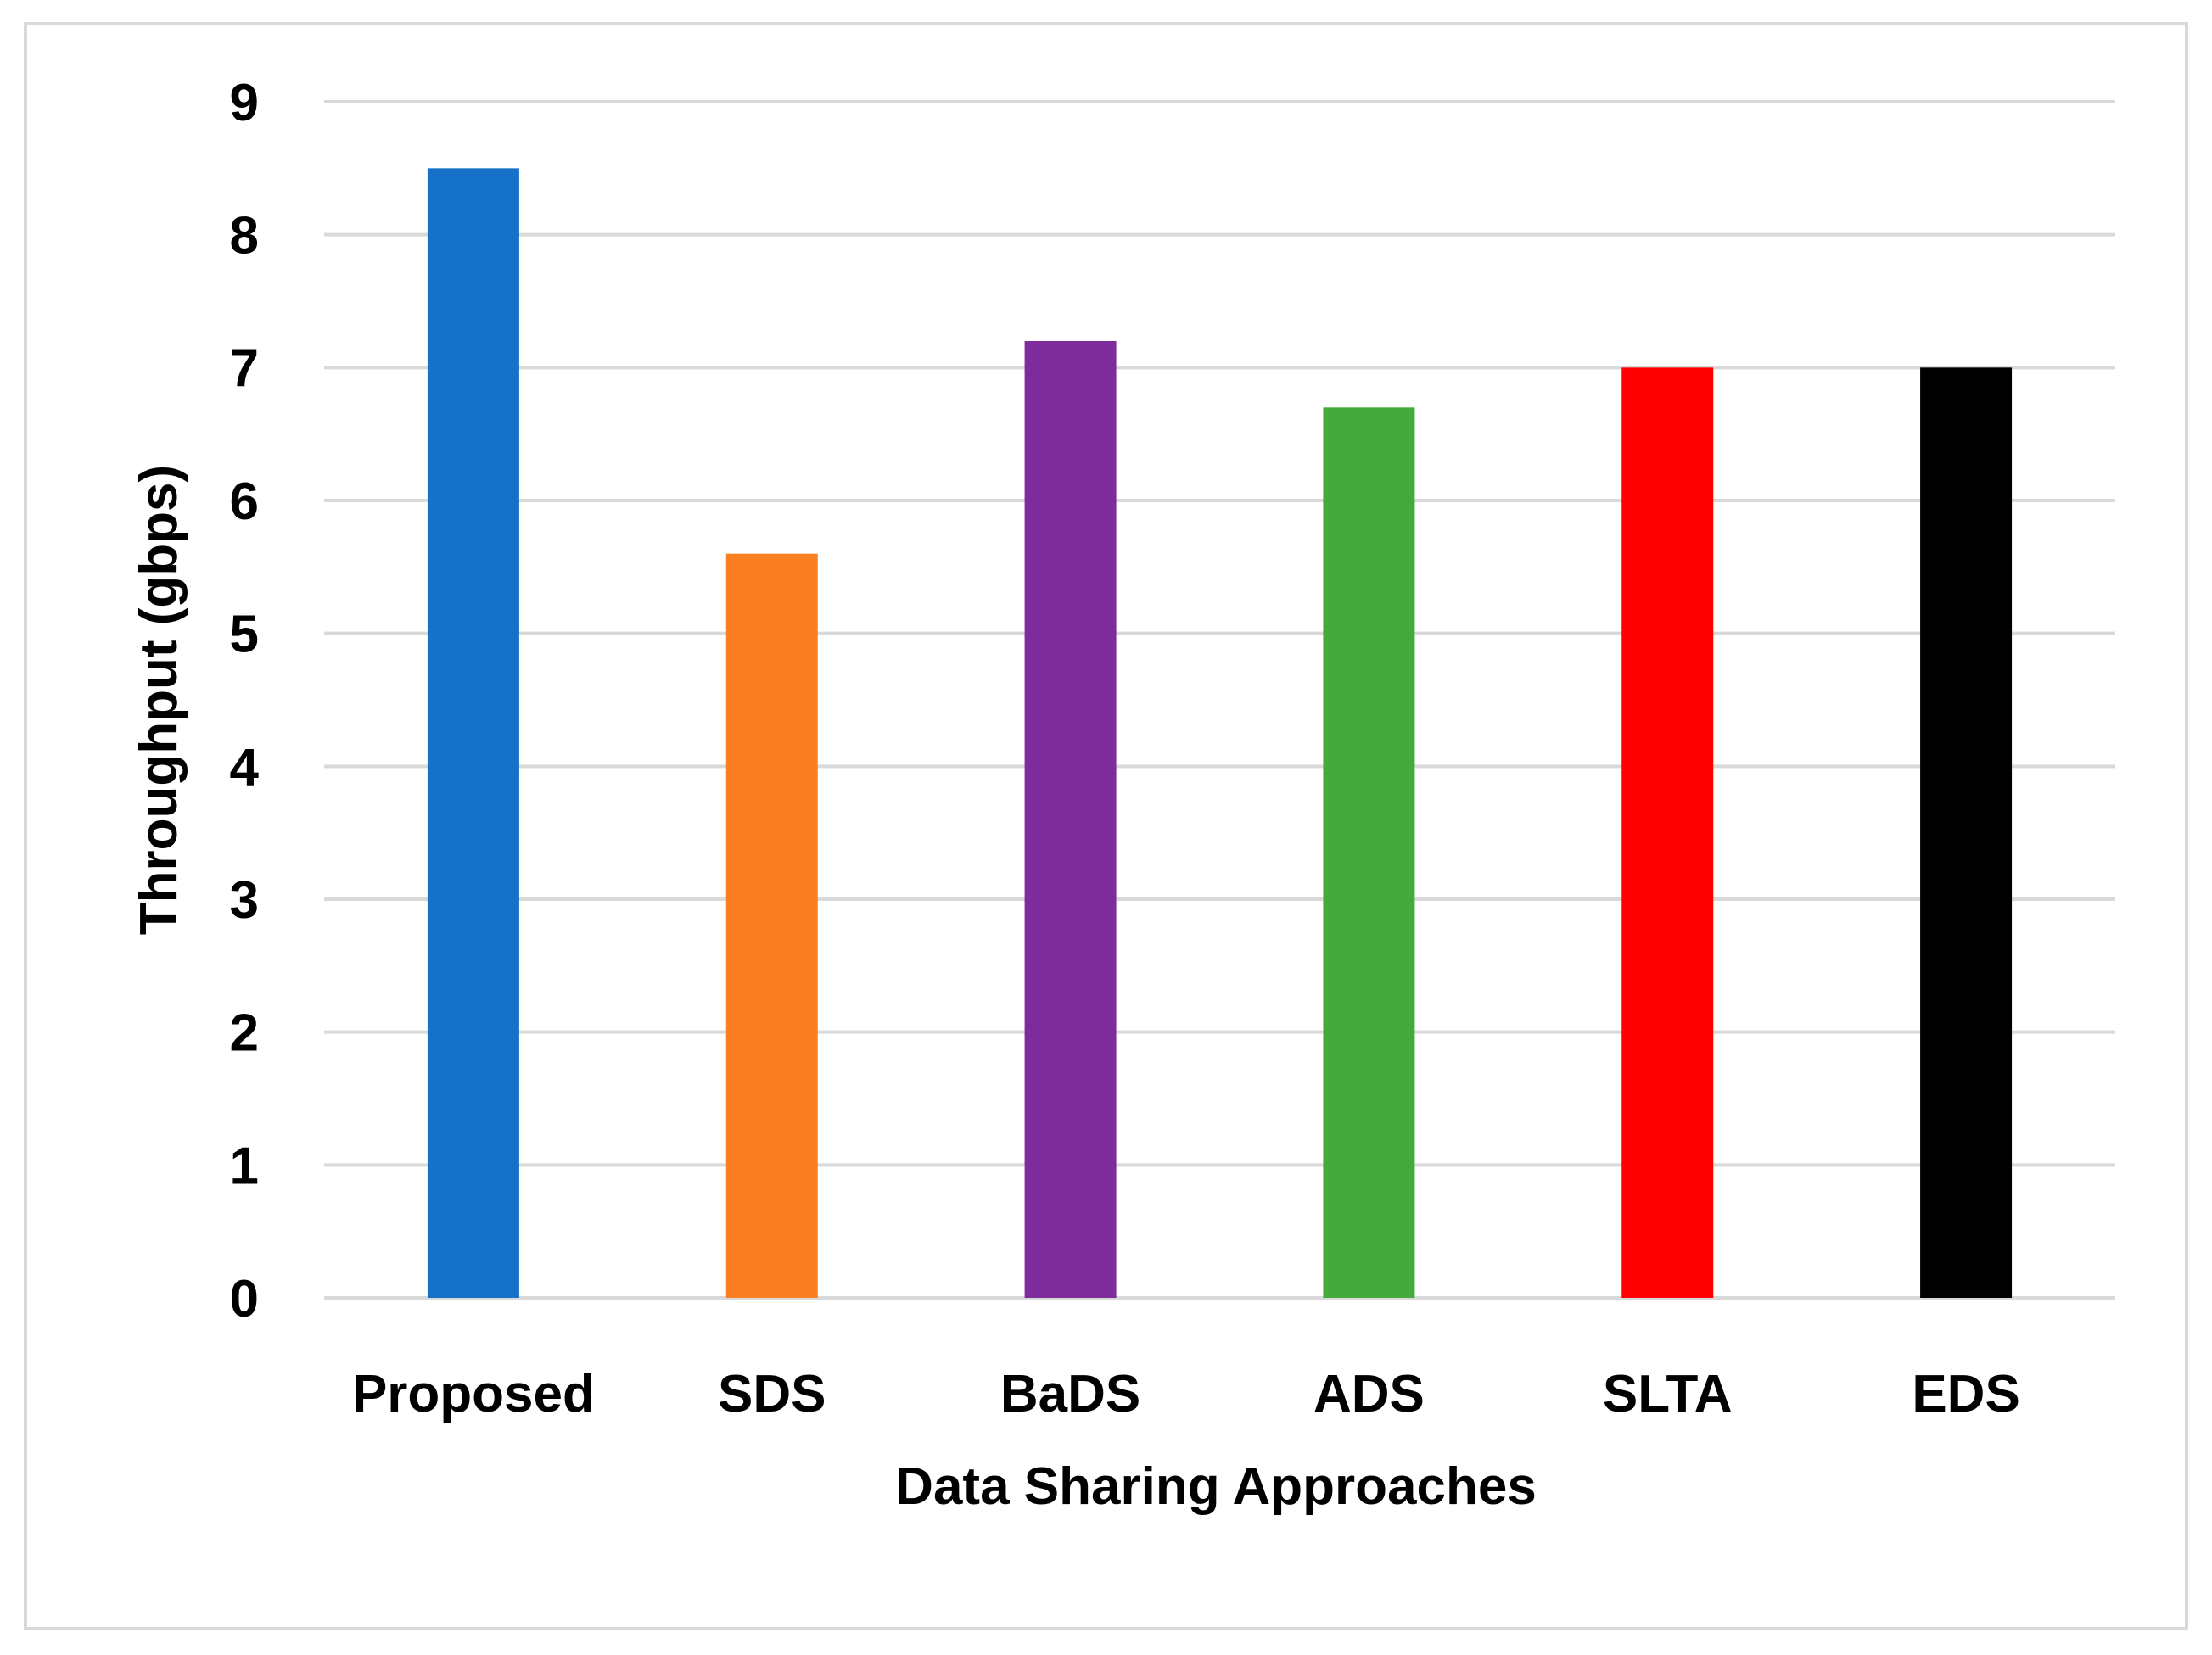 The height and width of the screenshot is (1655, 2212). Describe the element at coordinates (1186, 1394) in the screenshot. I see `x-tick-labels: Proposed SDS BaDS ADS SLTA EDS` at that location.